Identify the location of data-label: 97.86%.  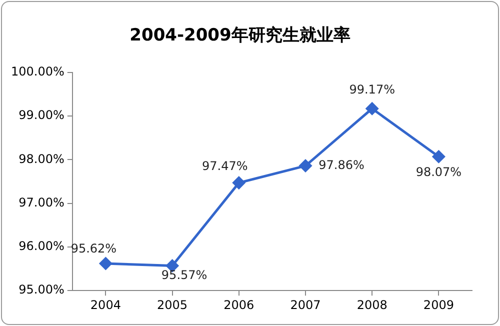
(341, 165).